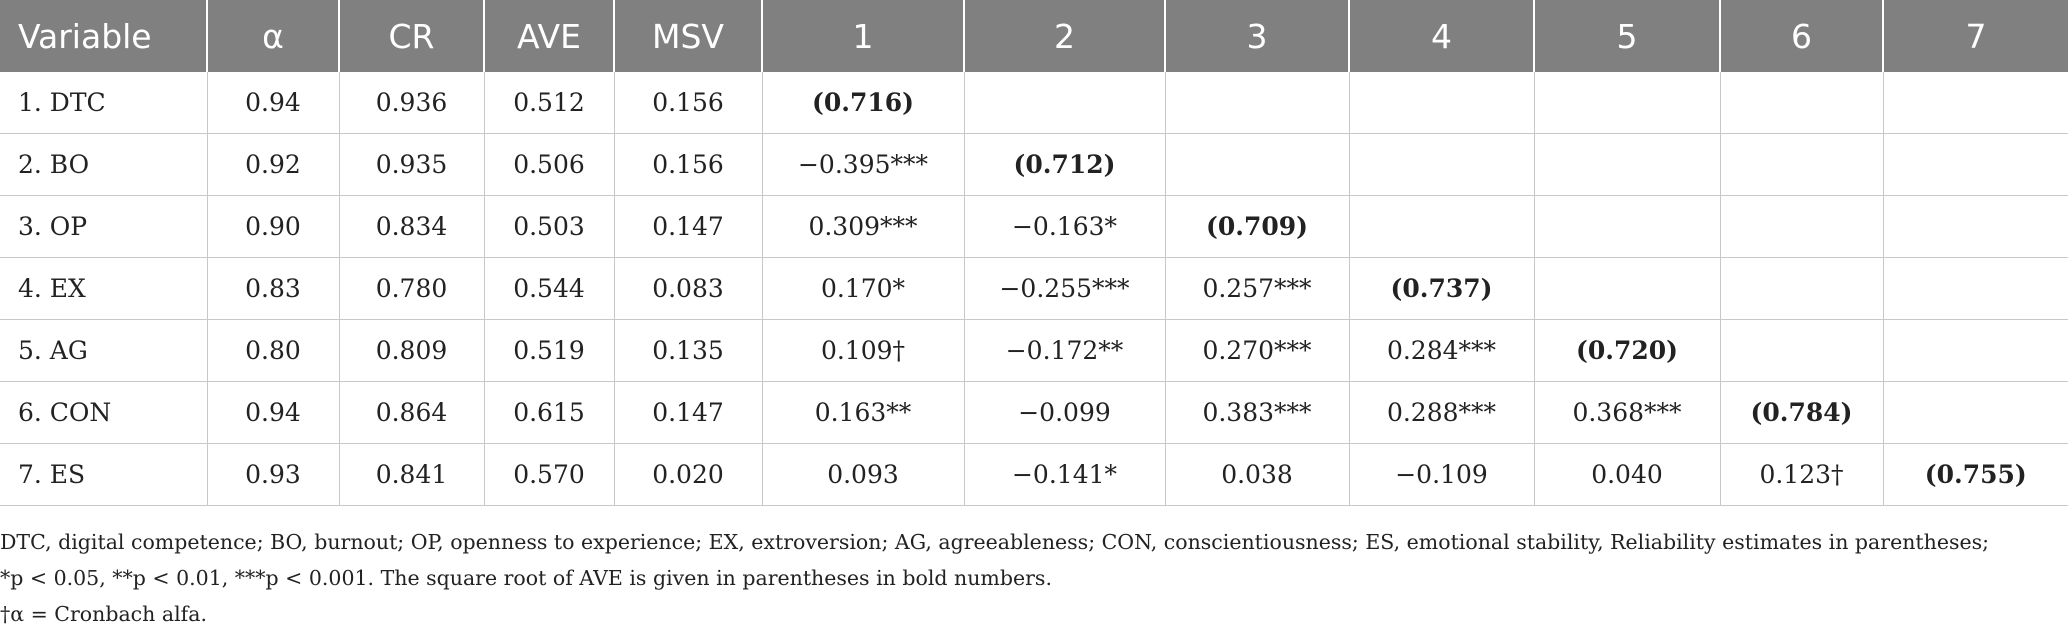 The image size is (2068, 634). Describe the element at coordinates (1627, 350) in the screenshot. I see `table-cell: (0.720)` at that location.